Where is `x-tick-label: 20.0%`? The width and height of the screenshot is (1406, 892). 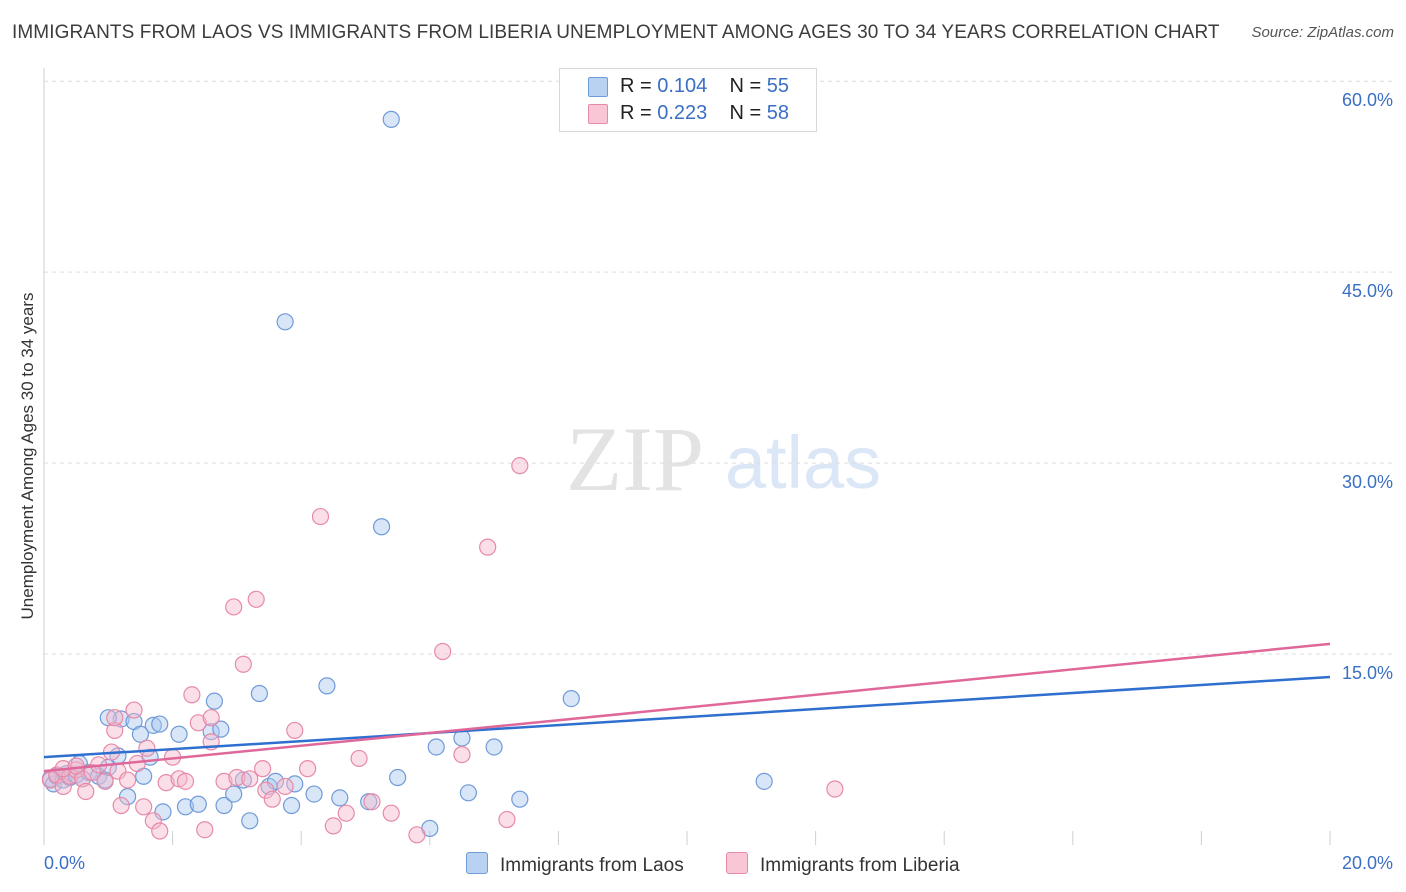
x-tick-label: 20.0% is located at coordinates (1367, 863).